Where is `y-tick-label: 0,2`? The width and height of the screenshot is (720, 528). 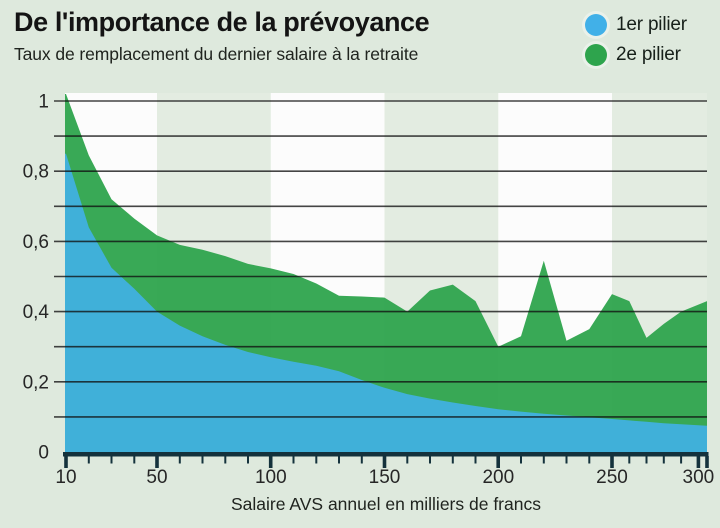 y-tick-label: 0,2 is located at coordinates (36, 382).